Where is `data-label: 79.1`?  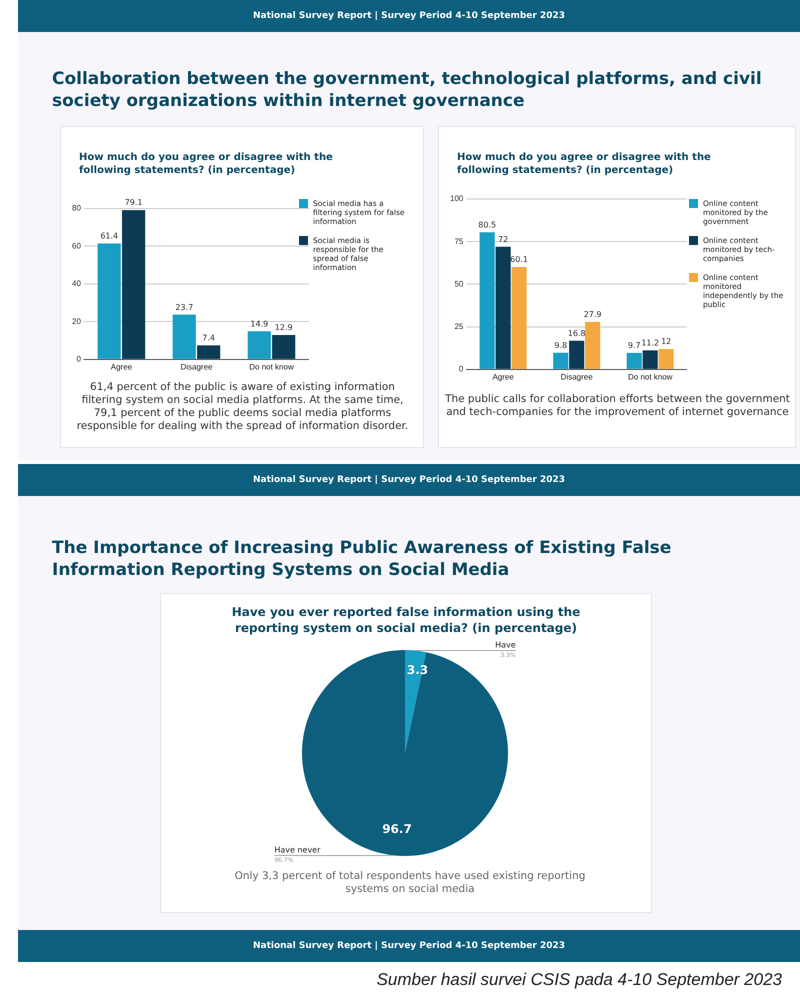
data-label: 79.1 is located at coordinates (133, 203).